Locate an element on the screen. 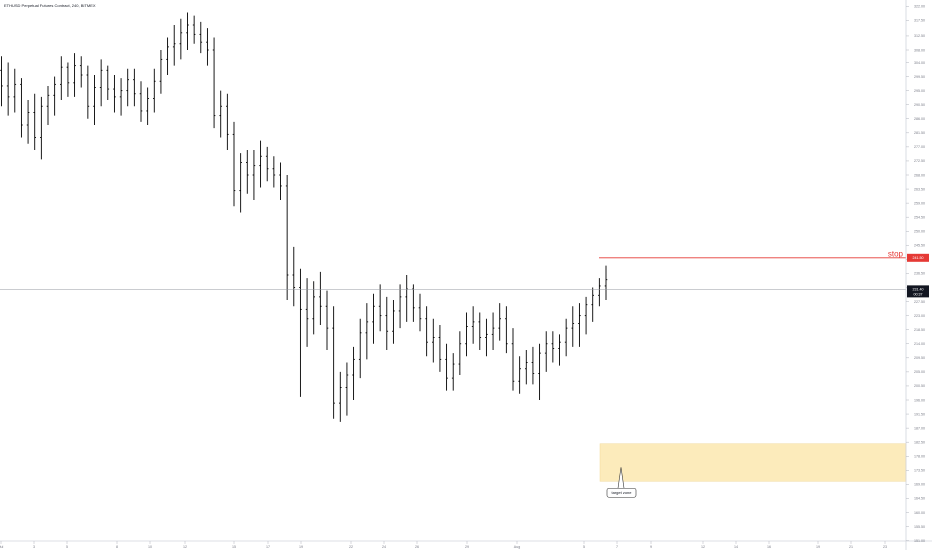 The width and height of the screenshot is (932, 550). y-tick-label: 218.50 is located at coordinates (919, 330).